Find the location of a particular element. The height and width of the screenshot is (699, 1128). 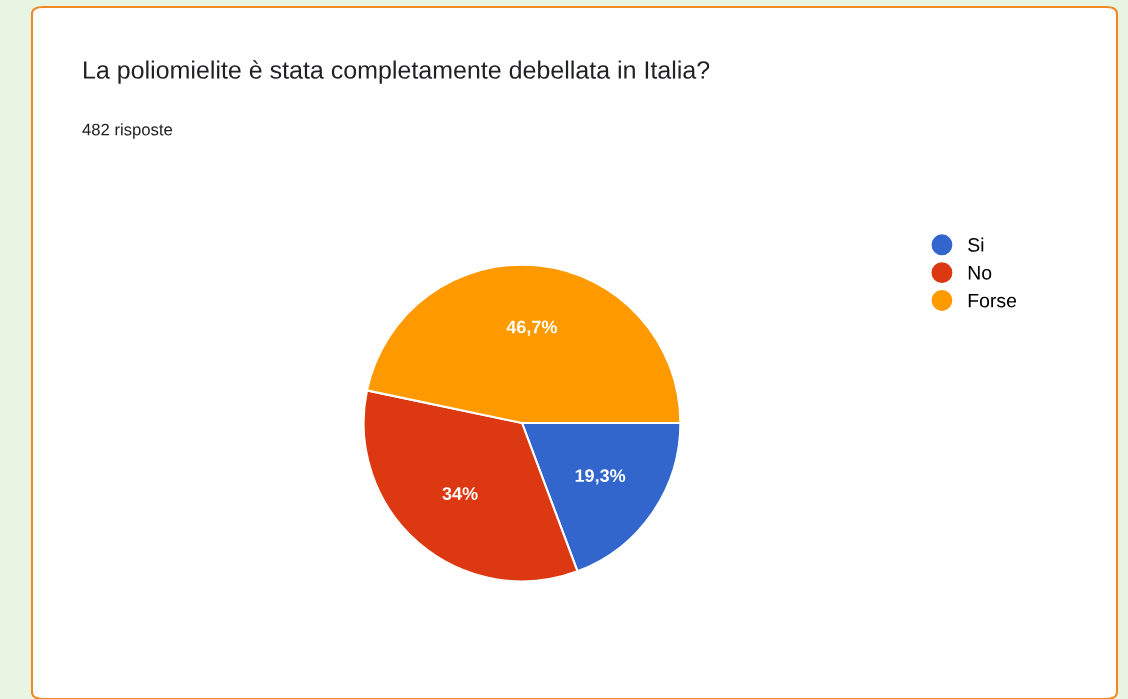

legend-label: No is located at coordinates (980, 273).